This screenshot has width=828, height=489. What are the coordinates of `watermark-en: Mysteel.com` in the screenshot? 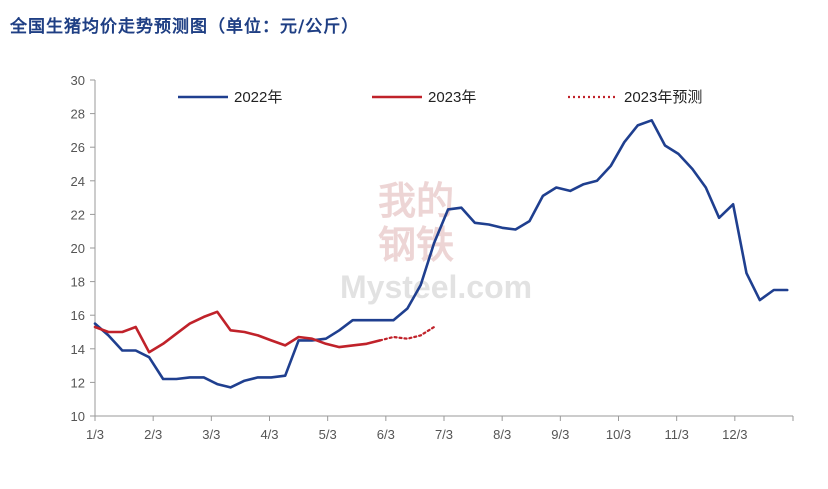 It's located at (436, 287).